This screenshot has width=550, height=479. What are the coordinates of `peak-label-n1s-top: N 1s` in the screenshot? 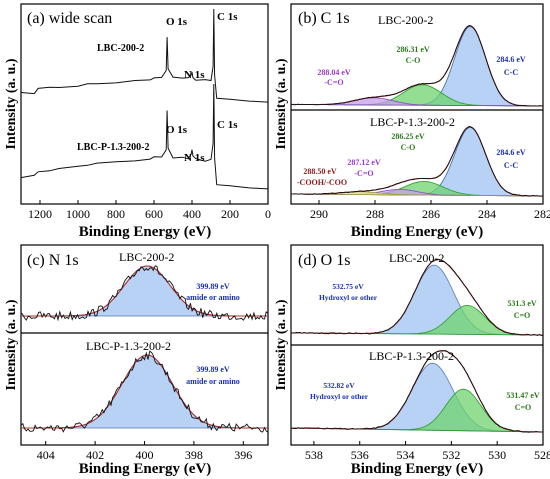 It's located at (194, 75).